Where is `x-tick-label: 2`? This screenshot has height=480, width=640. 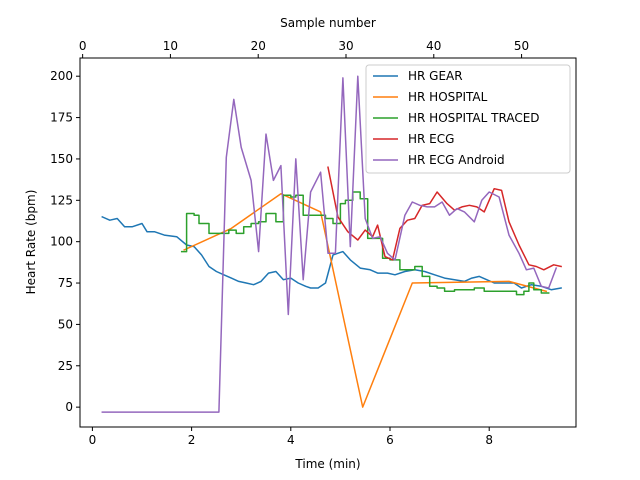 x-tick-label: 2 is located at coordinates (192, 440).